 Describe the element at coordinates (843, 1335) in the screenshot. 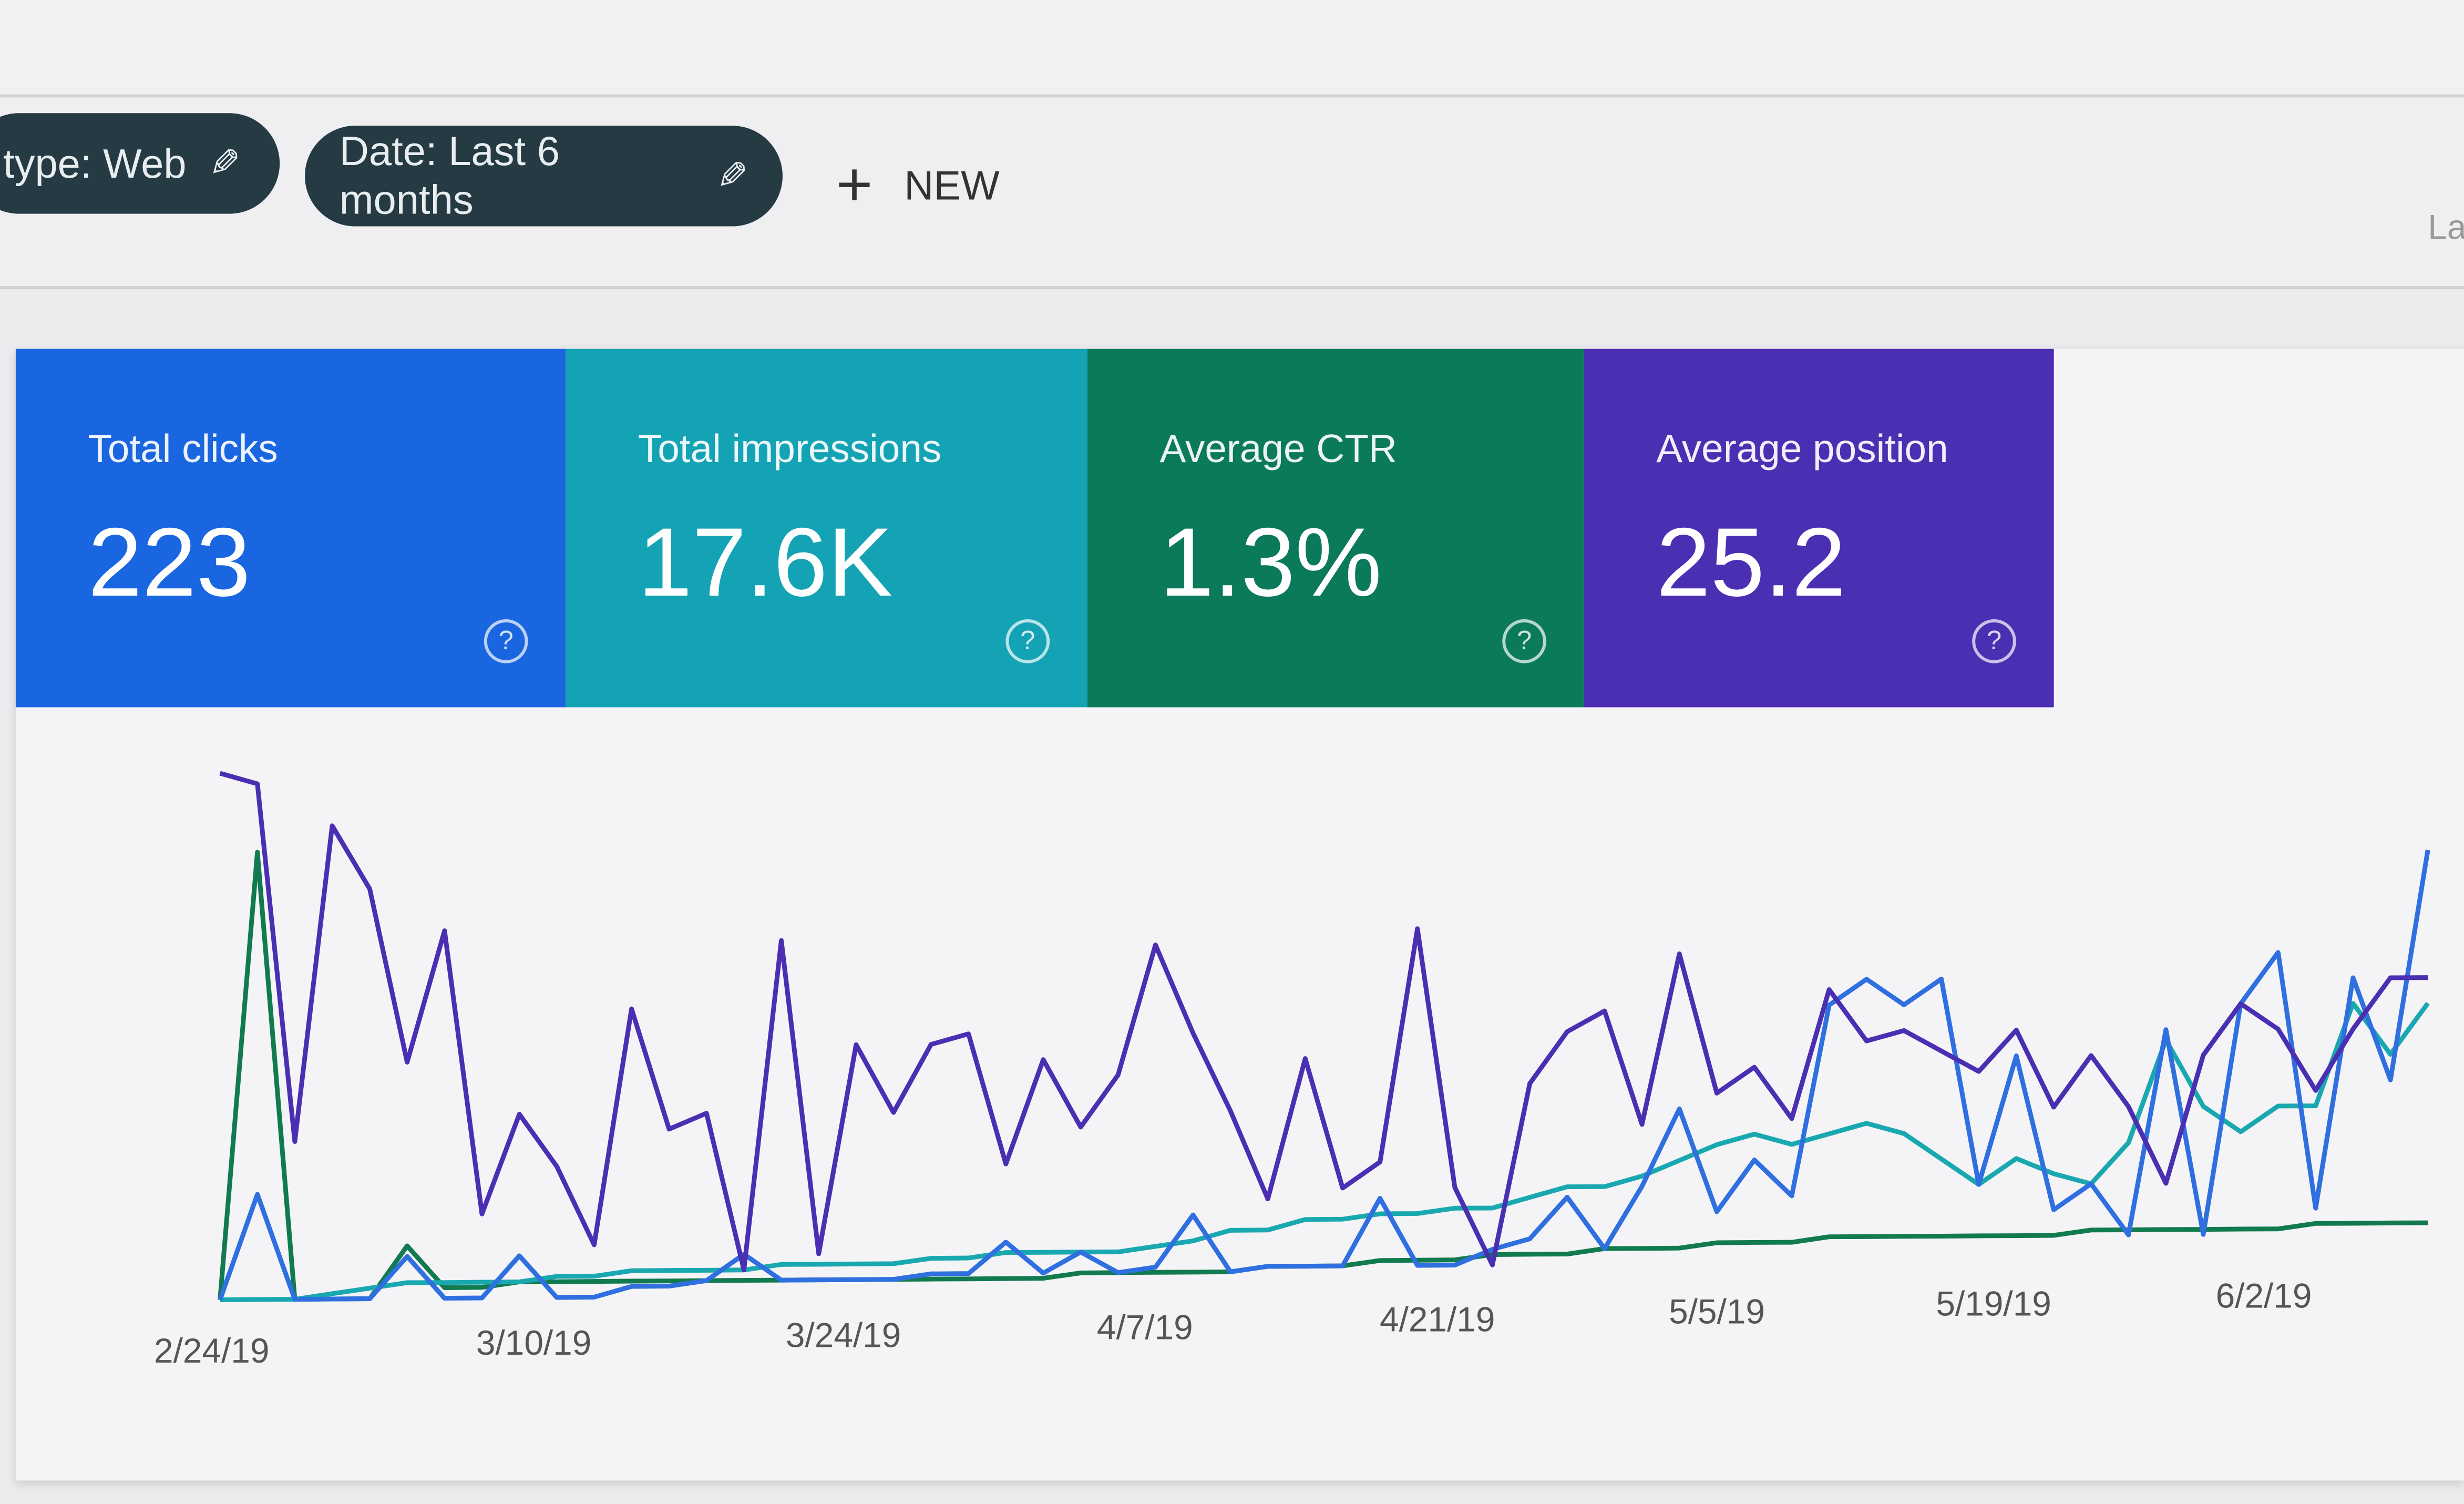

I see `x-tick-label: 3/24/19` at that location.